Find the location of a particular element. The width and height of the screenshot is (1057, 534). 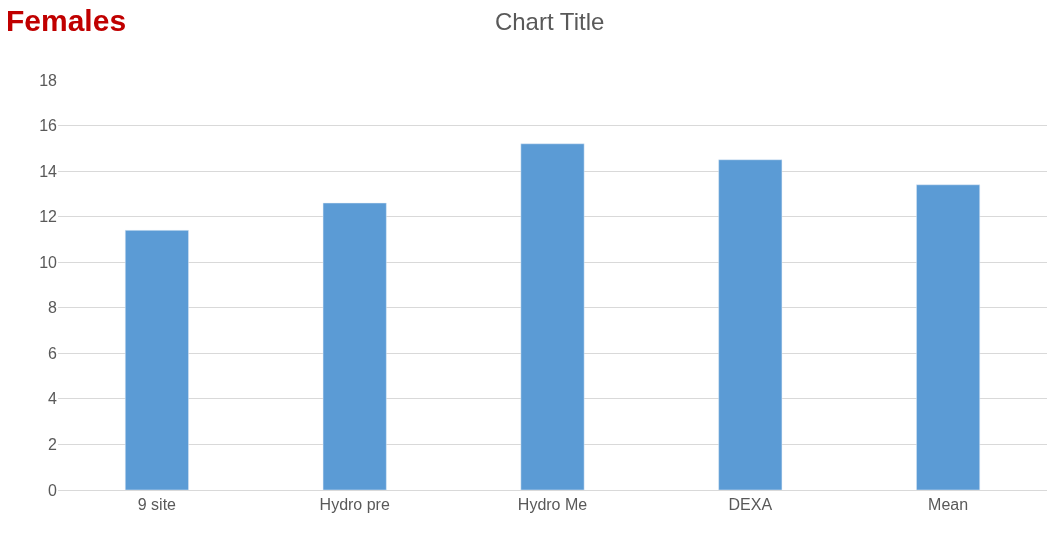

y-tick-label: 0 is located at coordinates (53, 490).